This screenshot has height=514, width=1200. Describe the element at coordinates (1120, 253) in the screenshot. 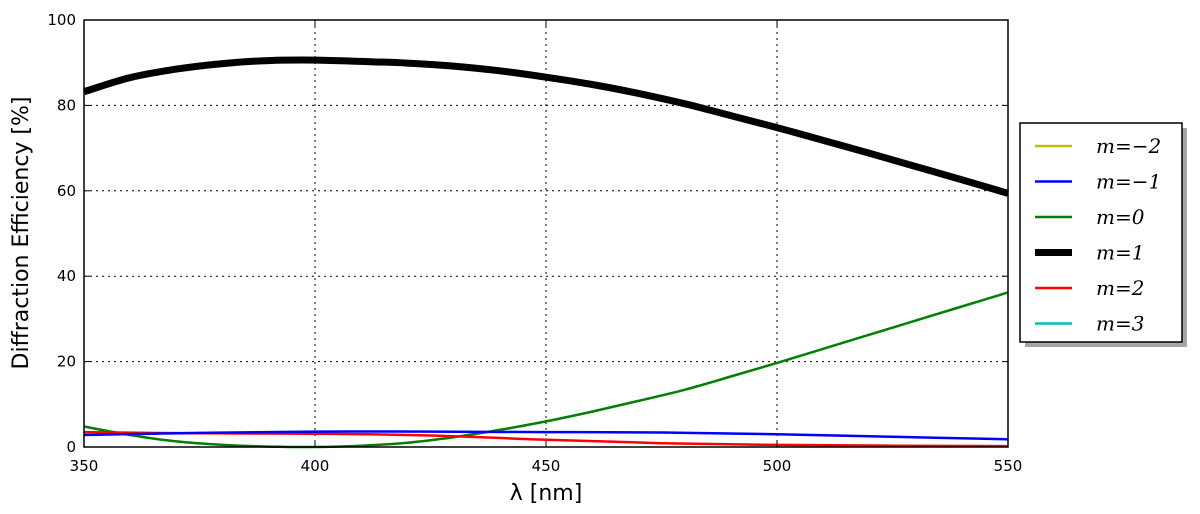

I see `legend-label-3: m=1` at that location.